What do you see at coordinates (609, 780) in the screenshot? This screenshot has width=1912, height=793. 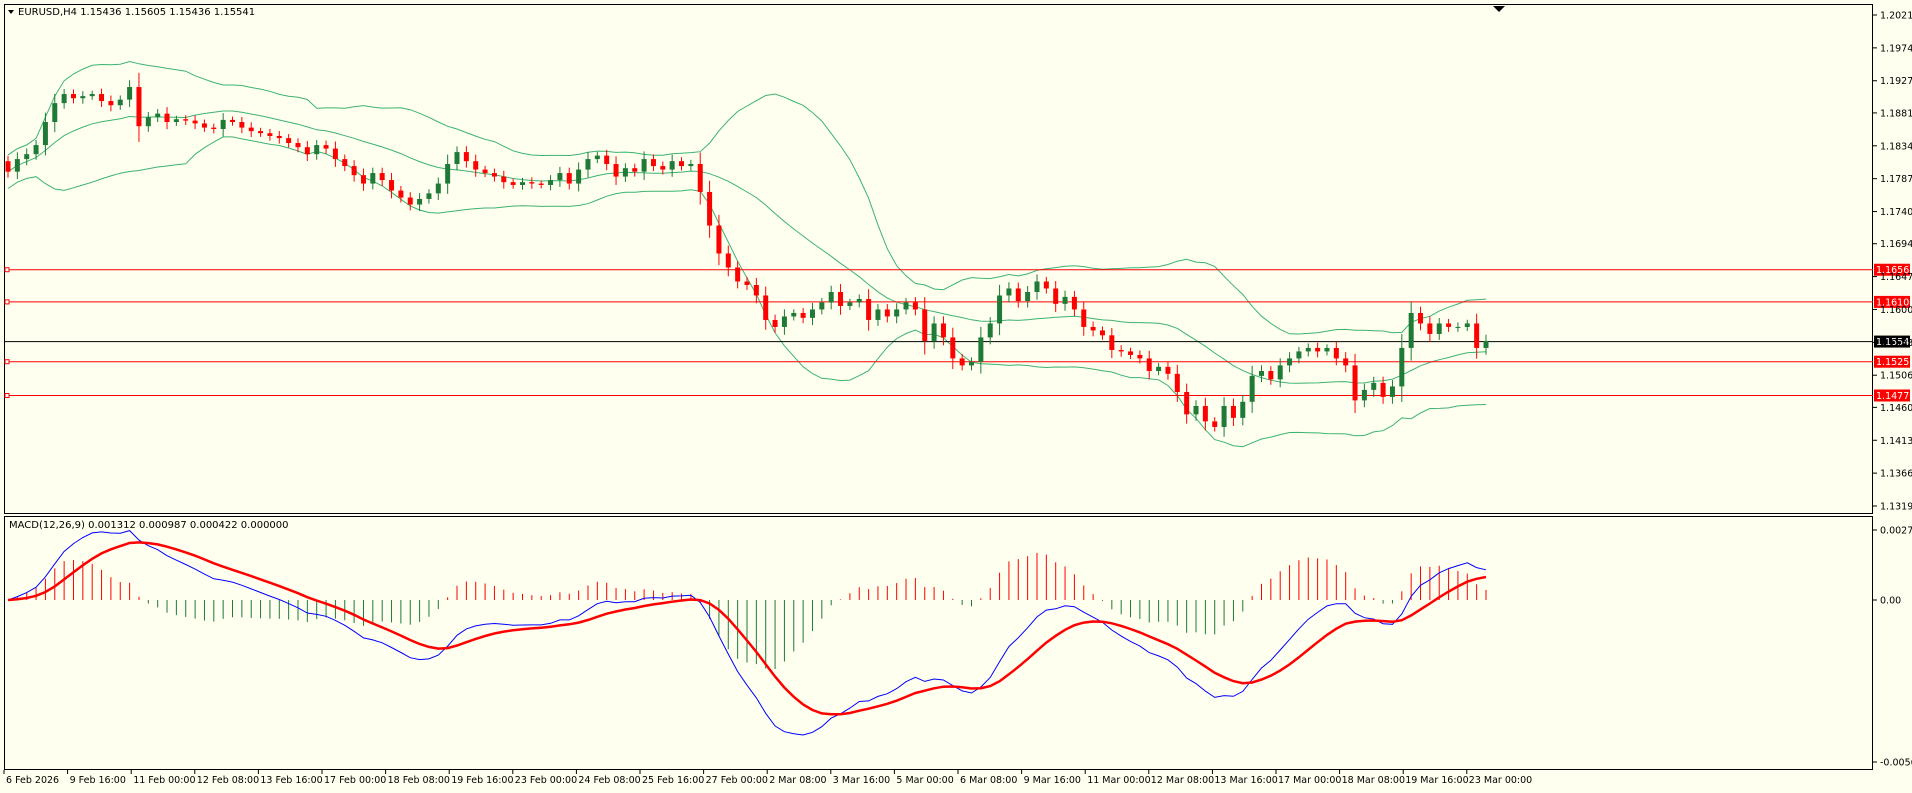 I see `time-tick-label: 24 Feb 08:00` at bounding box center [609, 780].